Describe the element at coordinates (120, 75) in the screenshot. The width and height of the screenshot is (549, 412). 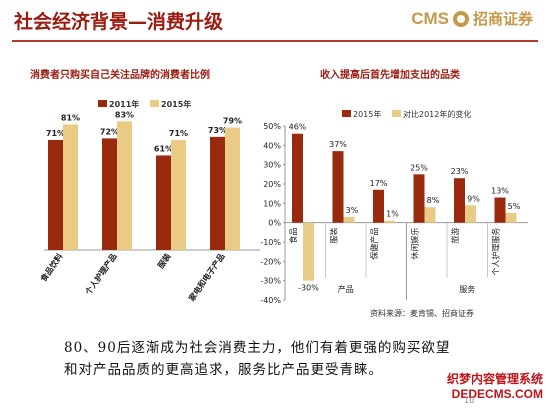
I see `chart1-title: 消费者只购买自己关注品牌的消费者比例` at that location.